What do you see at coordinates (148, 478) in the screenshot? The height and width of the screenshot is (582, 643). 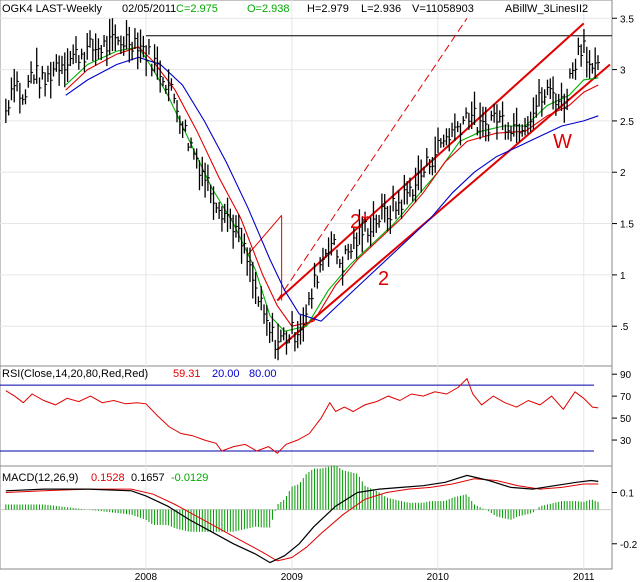 I see `macd-value-2: 0.1657` at bounding box center [148, 478].